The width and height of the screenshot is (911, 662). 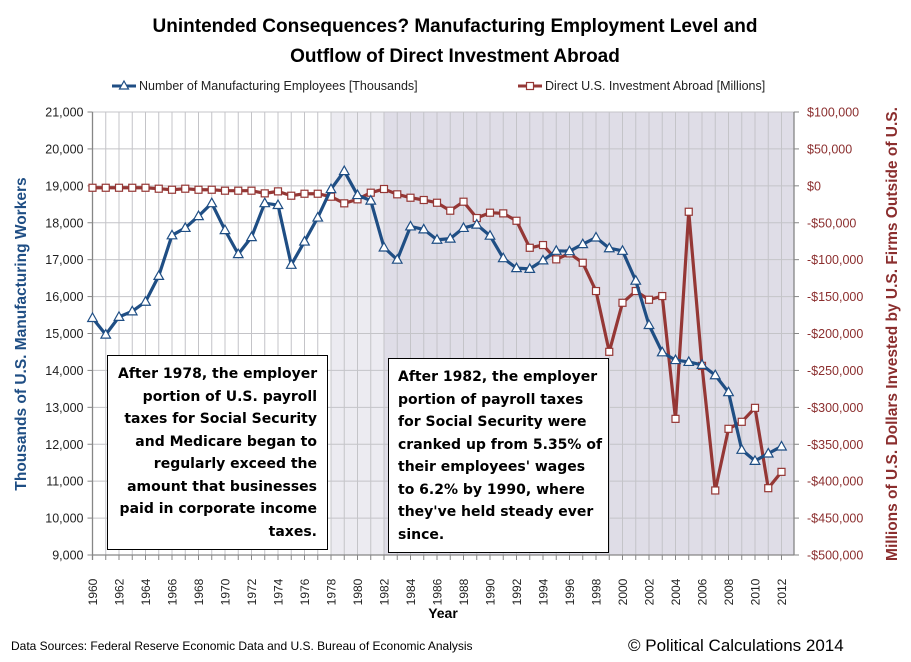 I want to click on x-tick-label: 1962, so click(x=120, y=591).